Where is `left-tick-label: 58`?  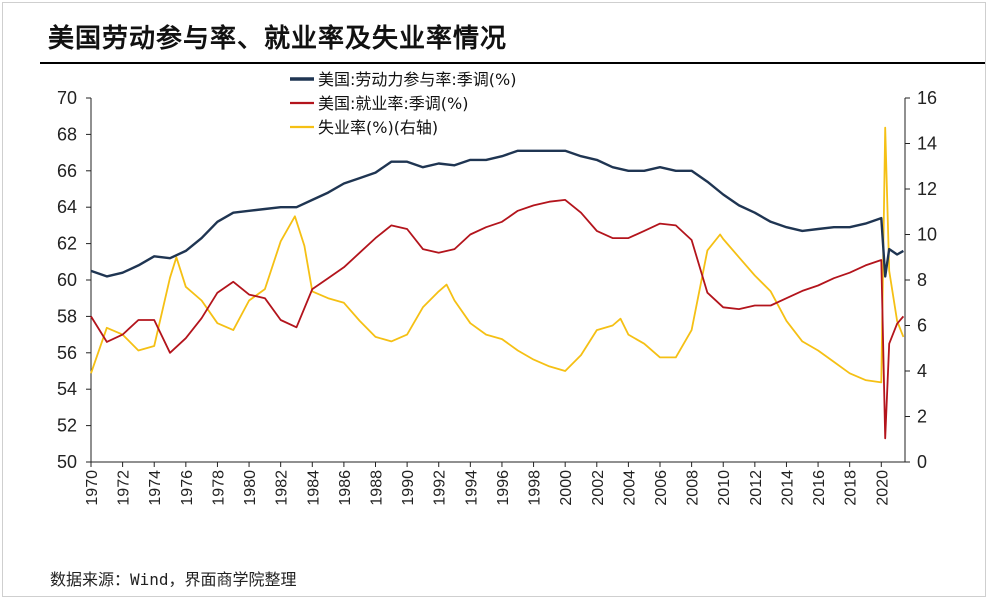
left-tick-label: 58 is located at coordinates (67, 316).